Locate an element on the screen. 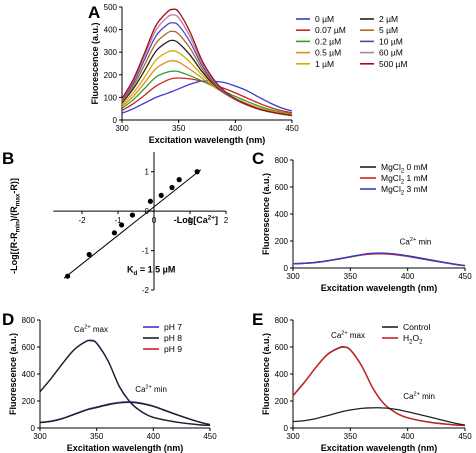  panel-letter-a: A is located at coordinates (94, 12).